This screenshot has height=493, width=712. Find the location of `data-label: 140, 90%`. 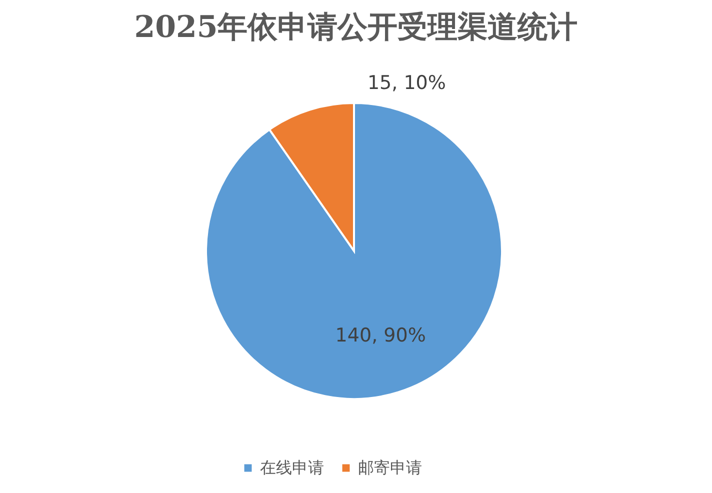

data-label: 140, 90% is located at coordinates (380, 335).